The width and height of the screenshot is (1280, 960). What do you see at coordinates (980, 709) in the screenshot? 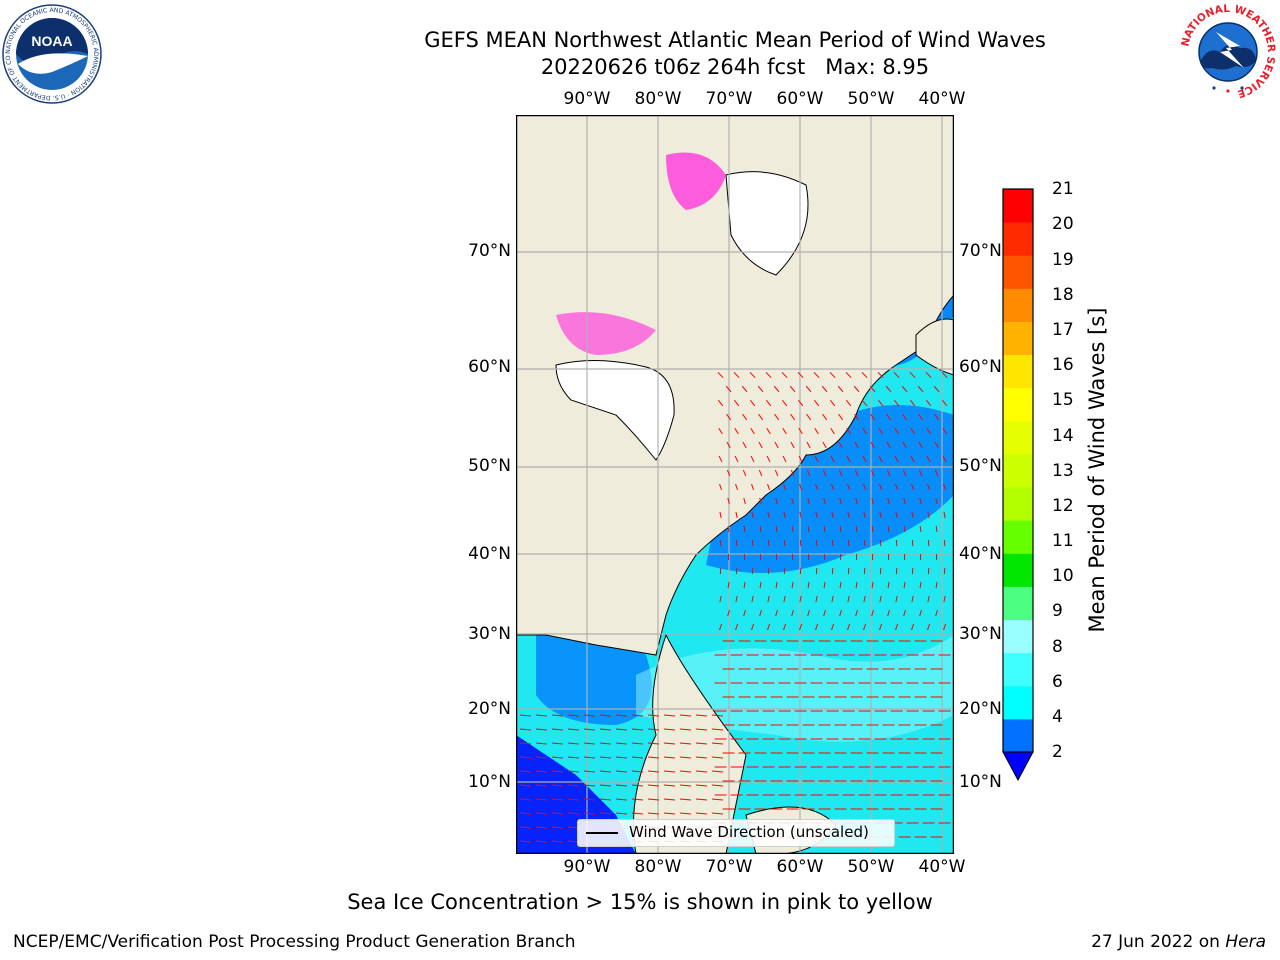
I see `lat-label-right-20n: 20°N` at bounding box center [980, 709].